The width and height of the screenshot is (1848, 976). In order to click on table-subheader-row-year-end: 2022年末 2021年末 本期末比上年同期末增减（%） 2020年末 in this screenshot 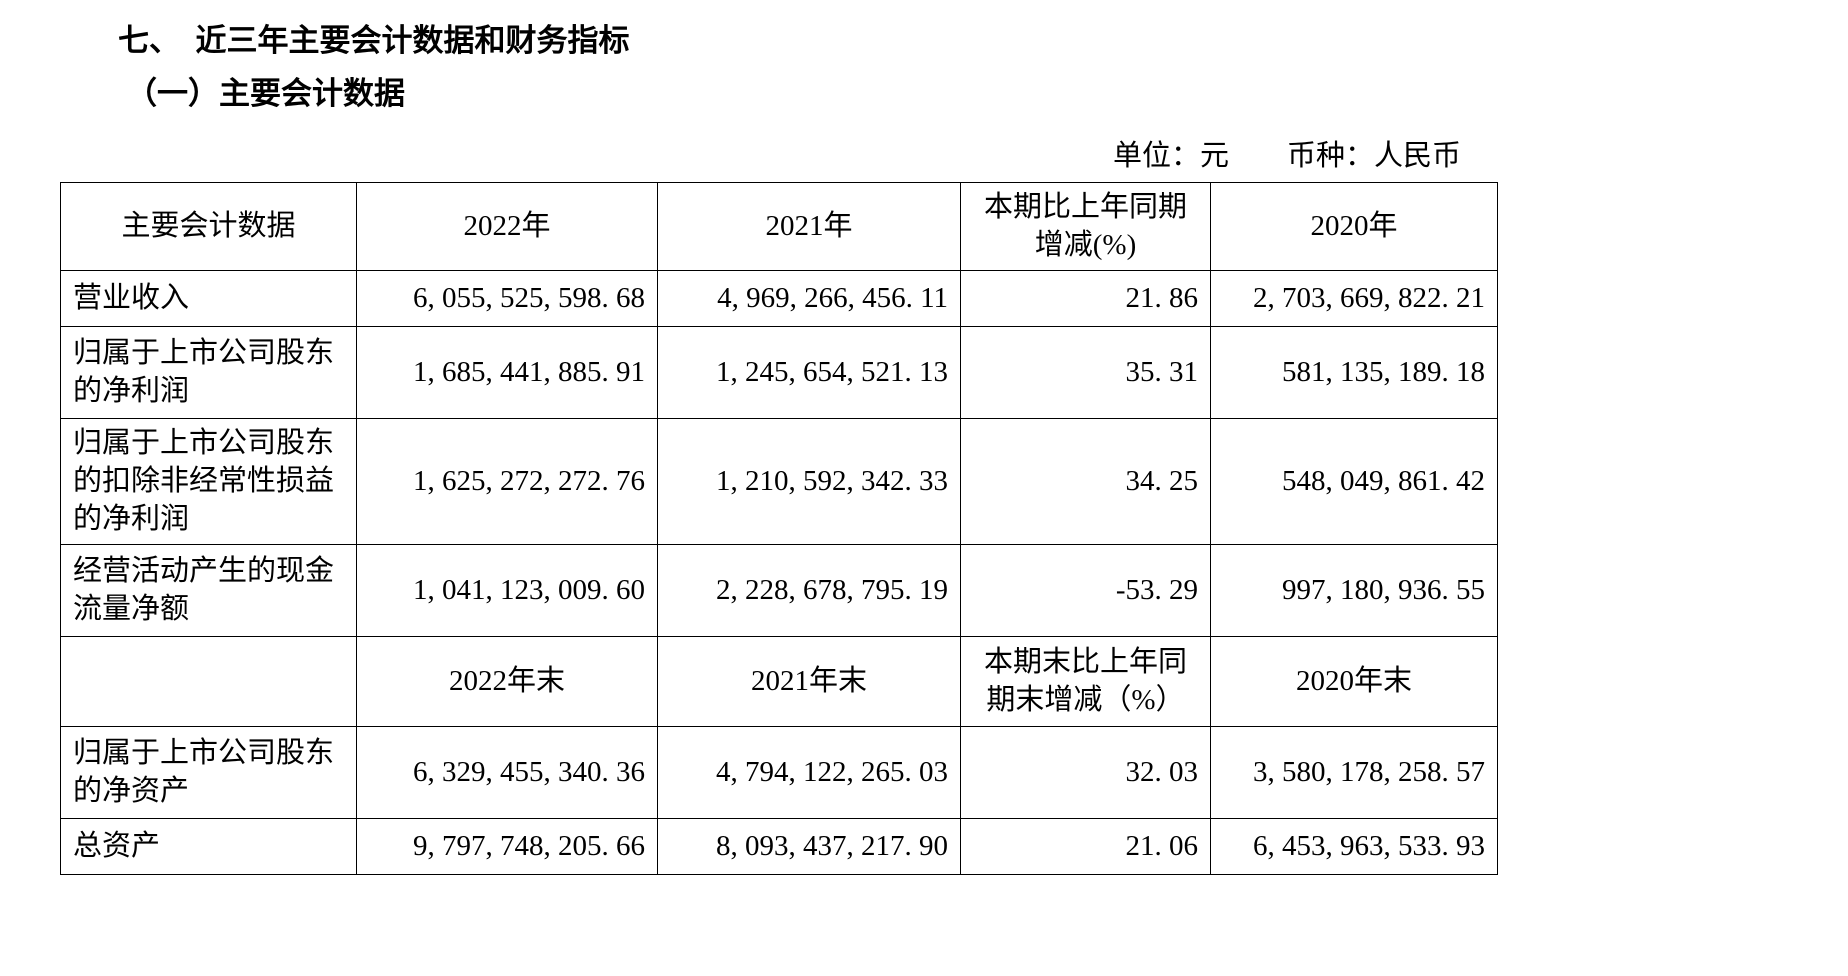, I will do `click(779, 681)`.